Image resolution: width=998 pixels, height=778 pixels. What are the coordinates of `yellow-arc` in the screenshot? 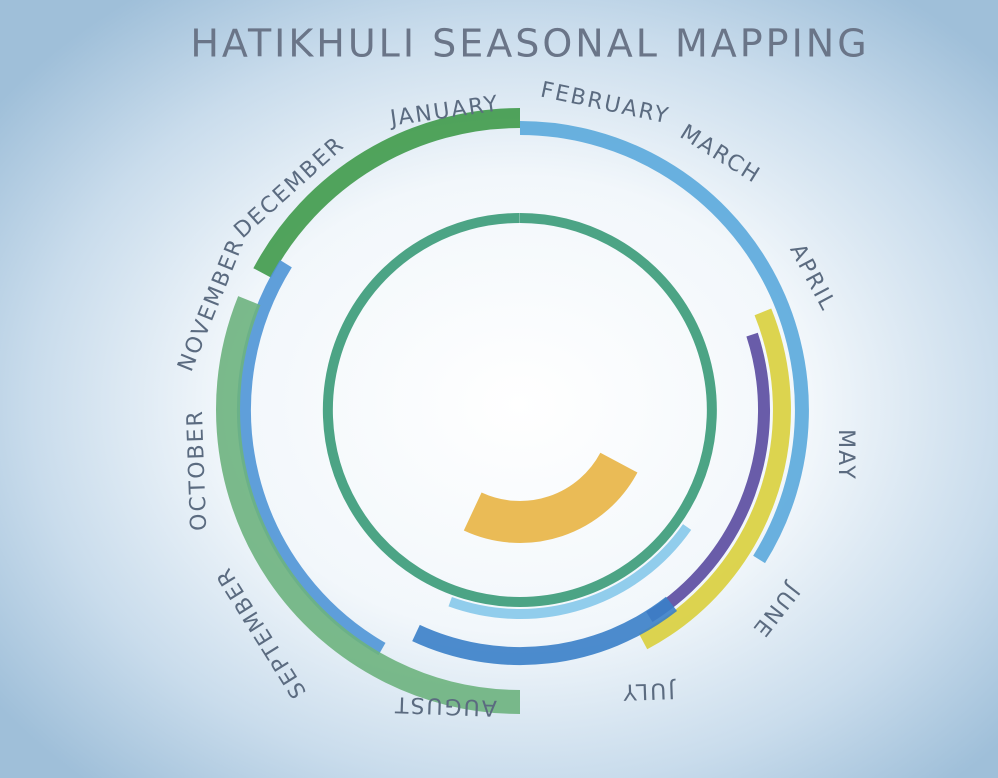 It's located at (714, 479).